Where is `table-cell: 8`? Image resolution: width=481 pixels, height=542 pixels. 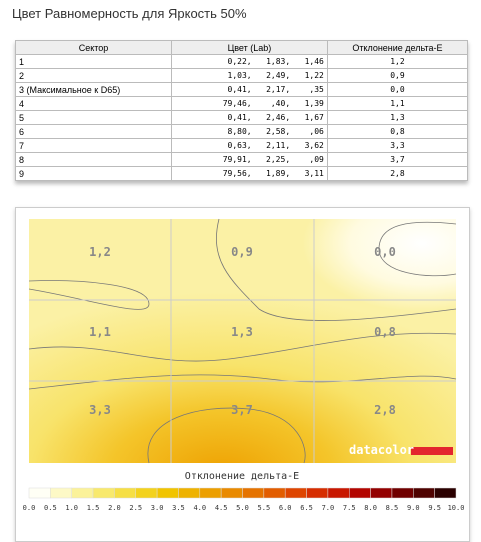 table-cell: 8 is located at coordinates (93, 159).